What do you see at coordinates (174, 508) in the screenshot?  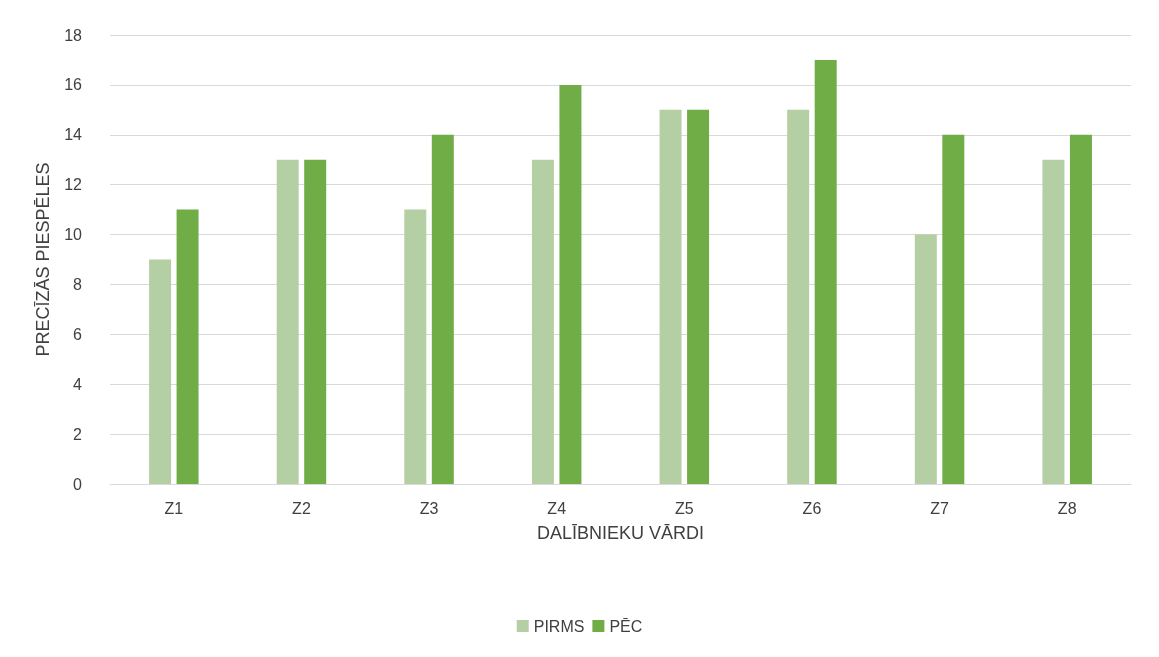 I see `x-tick-label: Z1` at bounding box center [174, 508].